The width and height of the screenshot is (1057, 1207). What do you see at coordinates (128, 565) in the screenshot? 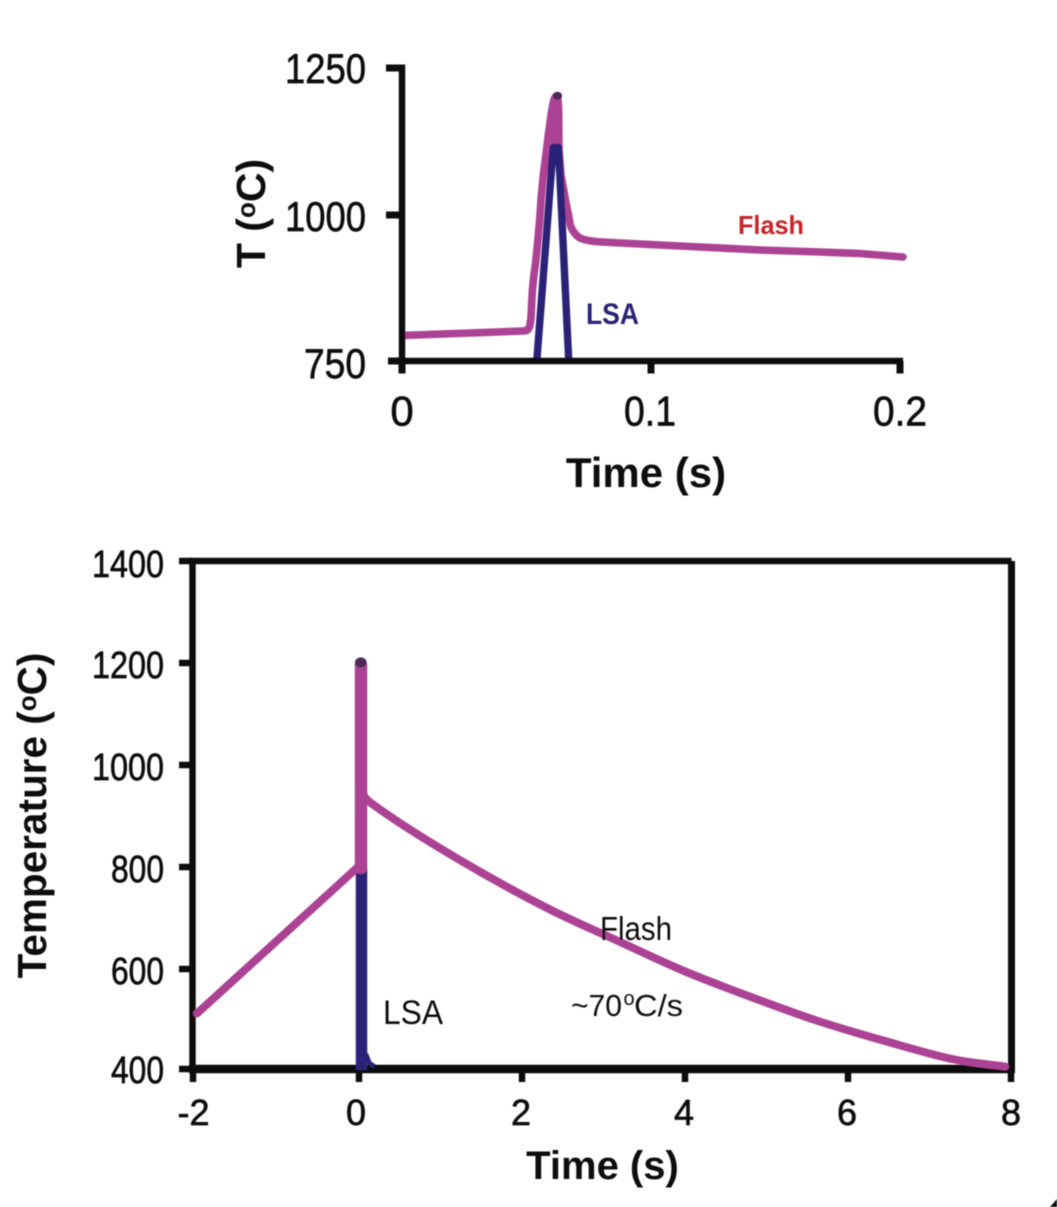
I see `svg-text: 1400` at bounding box center [128, 565].